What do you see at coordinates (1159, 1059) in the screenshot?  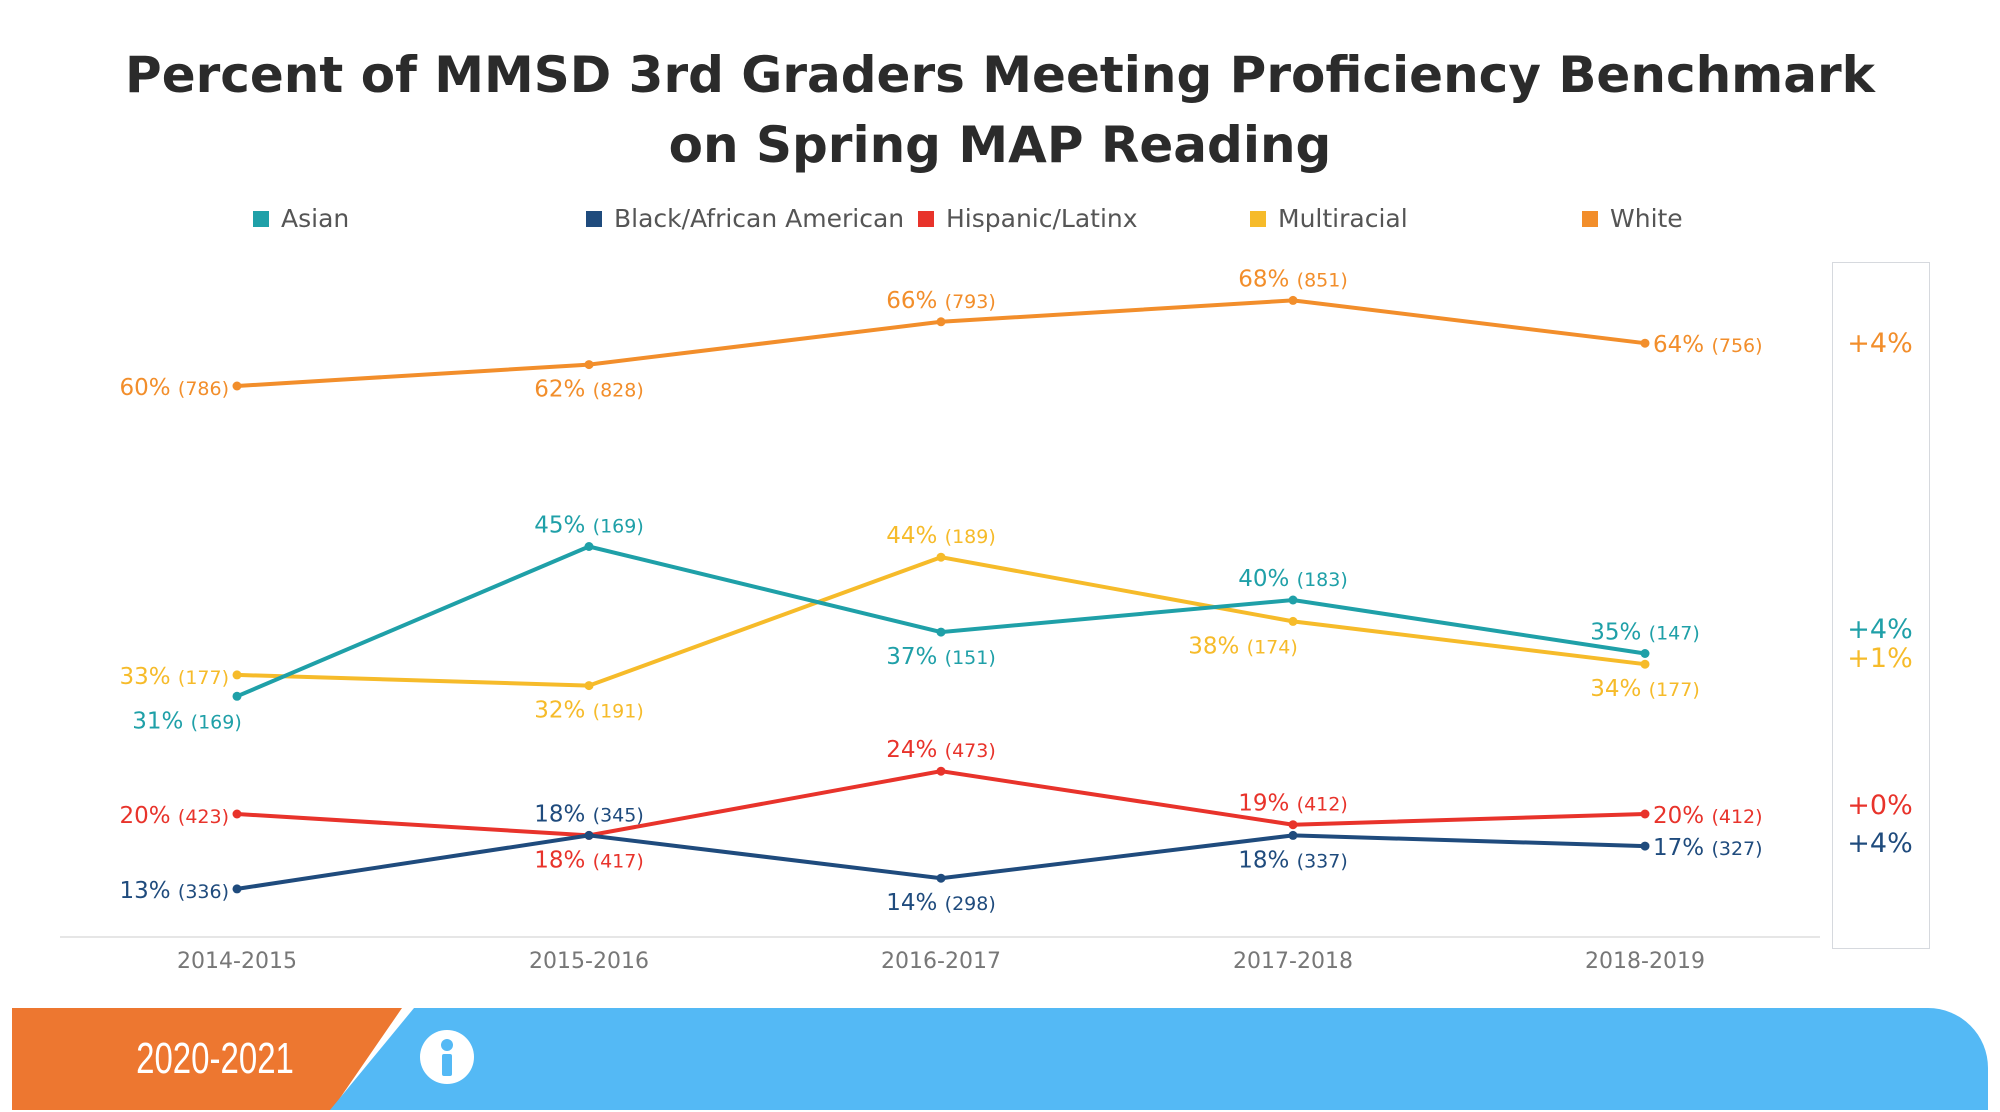 I see `footer-bar` at bounding box center [1159, 1059].